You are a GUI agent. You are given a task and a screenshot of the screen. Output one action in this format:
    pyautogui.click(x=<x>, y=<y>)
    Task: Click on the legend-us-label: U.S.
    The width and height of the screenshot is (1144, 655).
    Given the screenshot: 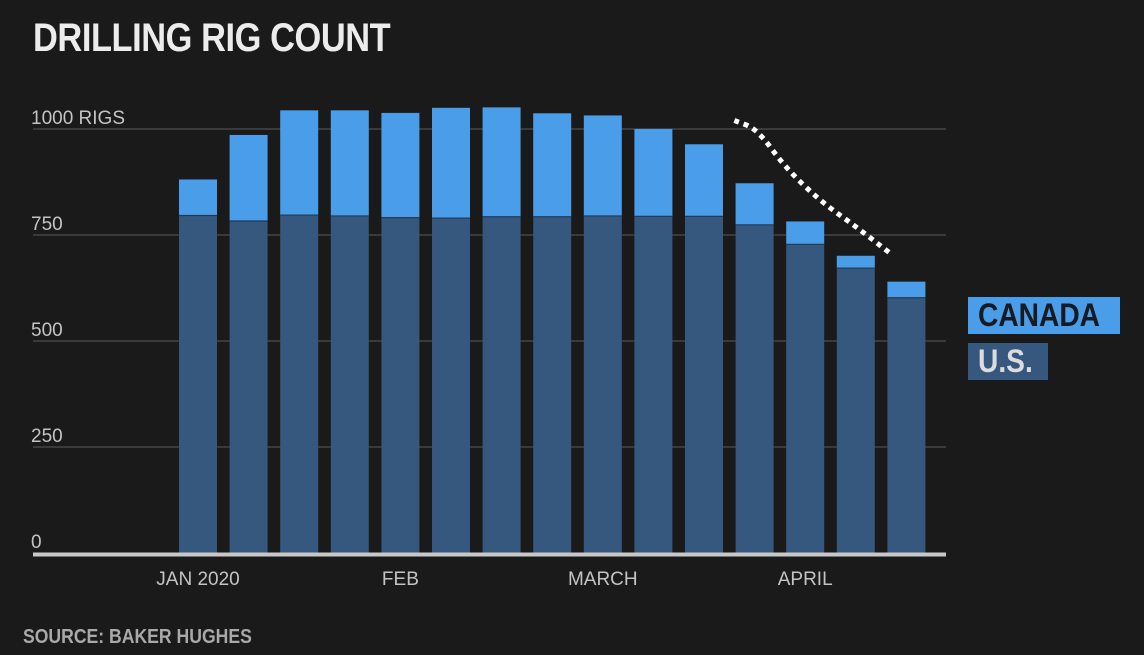 What is the action you would take?
    pyautogui.click(x=1005, y=361)
    